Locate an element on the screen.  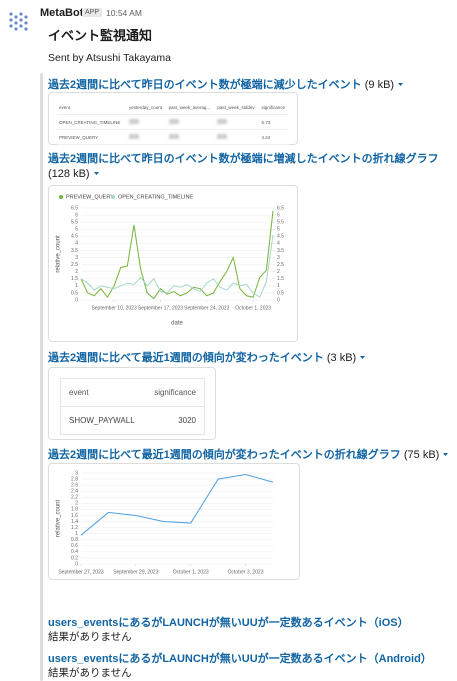
y-tick-label: 1.5 is located at coordinates (74, 279).